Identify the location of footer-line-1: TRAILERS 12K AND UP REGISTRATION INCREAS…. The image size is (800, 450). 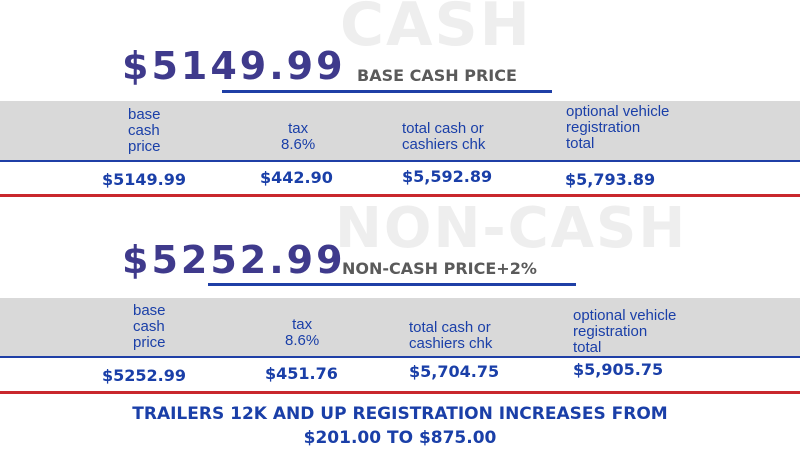
(400, 414).